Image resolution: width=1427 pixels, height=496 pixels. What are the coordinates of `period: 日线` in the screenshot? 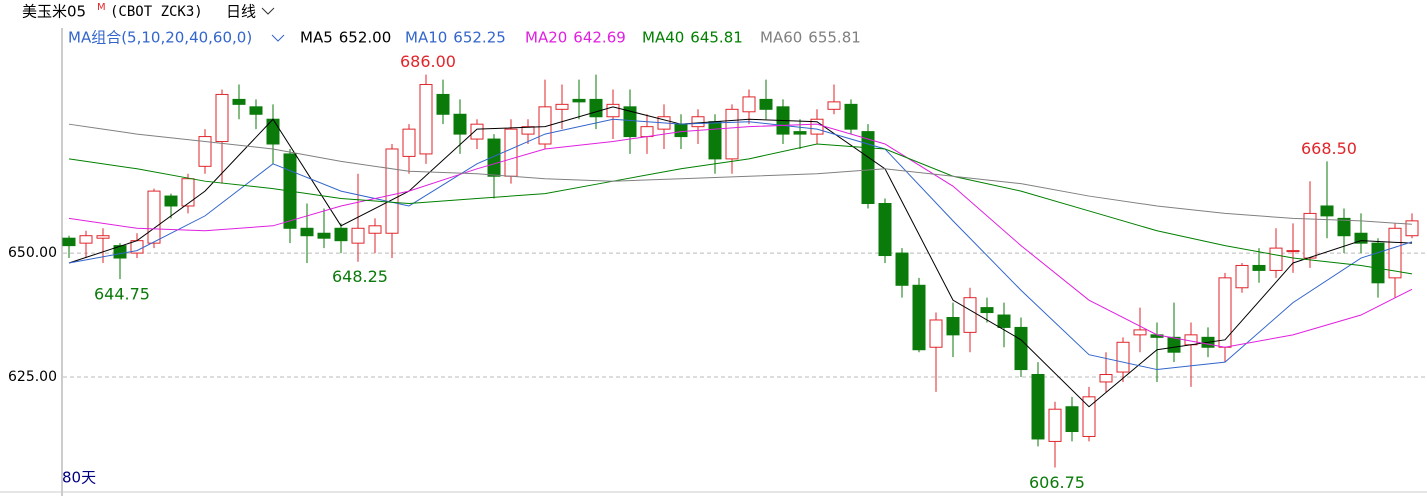 It's located at (241, 12).